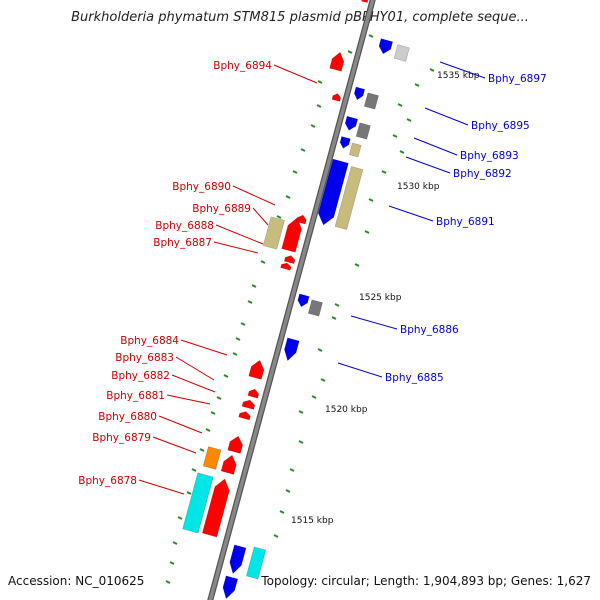 This screenshot has width=600, height=600. Describe the element at coordinates (201, 187) in the screenshot. I see `gene-label-bphy-6890: Bphy_6890` at that location.